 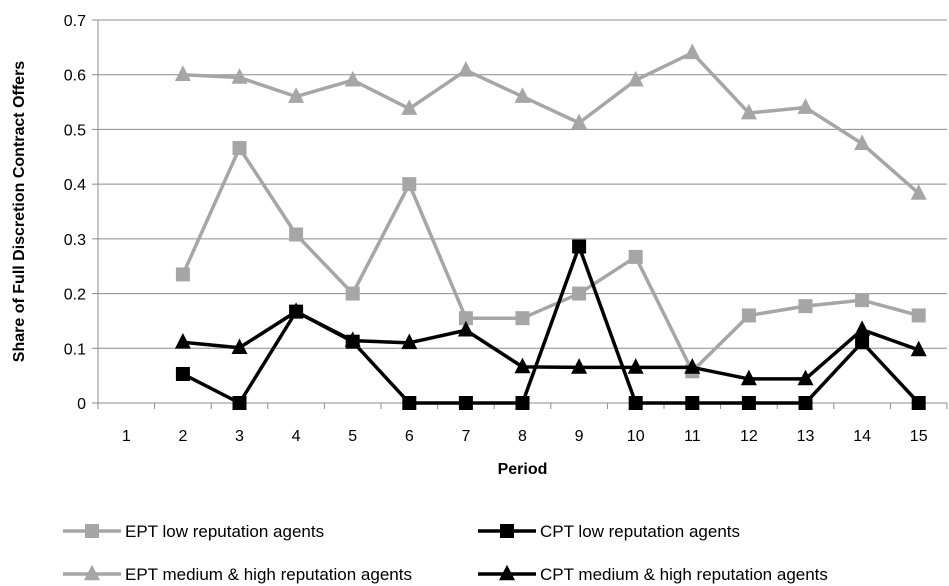 What do you see at coordinates (409, 436) in the screenshot?
I see `x-tick-label: 6` at bounding box center [409, 436].